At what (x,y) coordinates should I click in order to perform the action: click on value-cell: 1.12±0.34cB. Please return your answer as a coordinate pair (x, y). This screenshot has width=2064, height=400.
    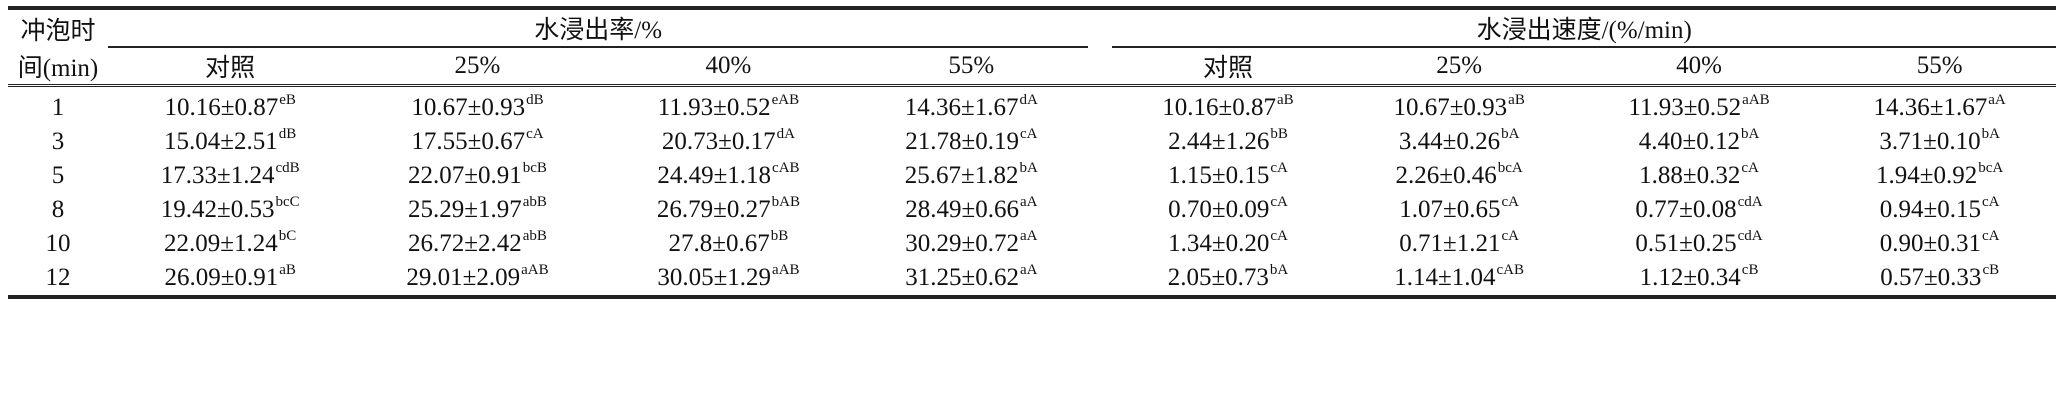
    Looking at the image, I should click on (1699, 280).